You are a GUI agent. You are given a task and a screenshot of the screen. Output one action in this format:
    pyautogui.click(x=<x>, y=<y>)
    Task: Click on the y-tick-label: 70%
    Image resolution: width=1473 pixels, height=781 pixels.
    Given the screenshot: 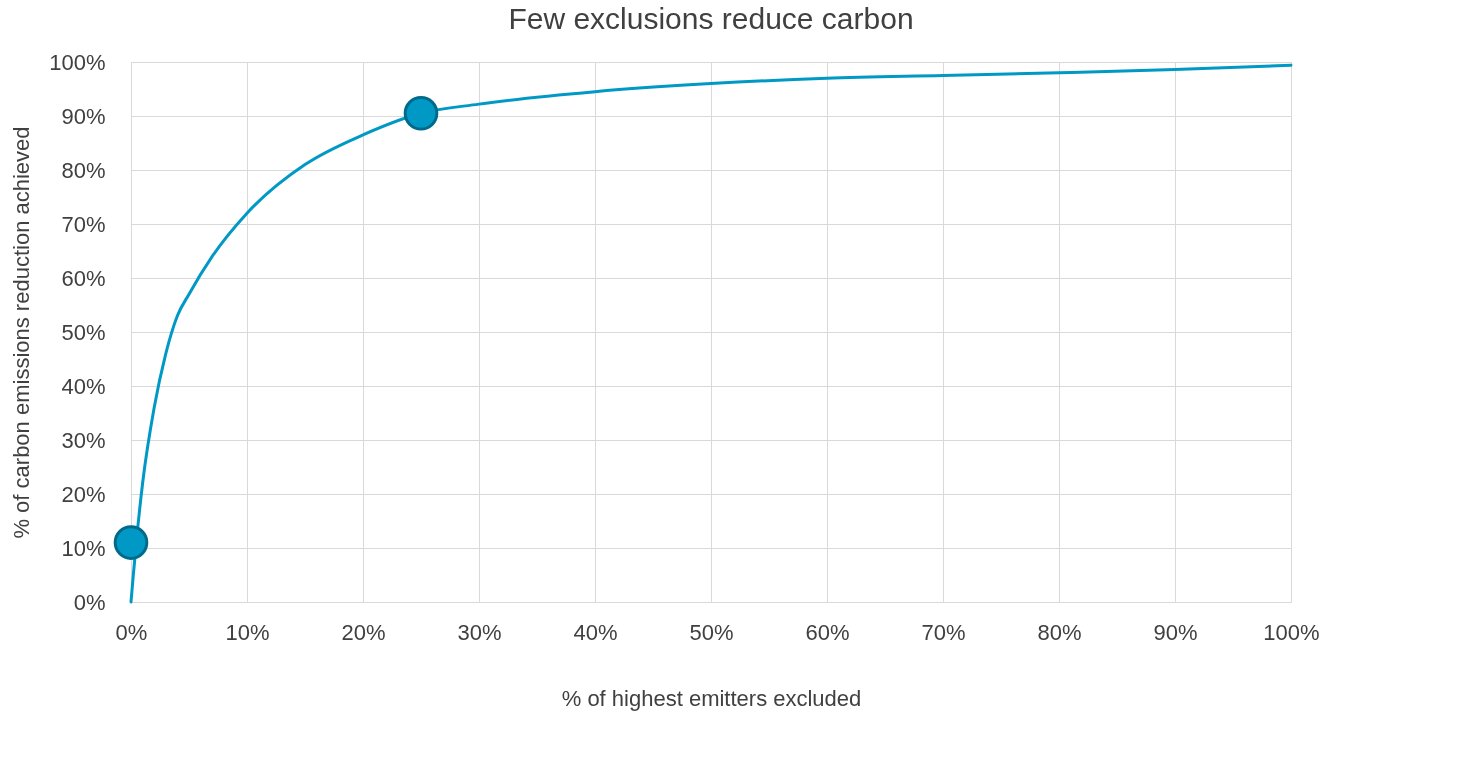 What is the action you would take?
    pyautogui.click(x=83, y=224)
    